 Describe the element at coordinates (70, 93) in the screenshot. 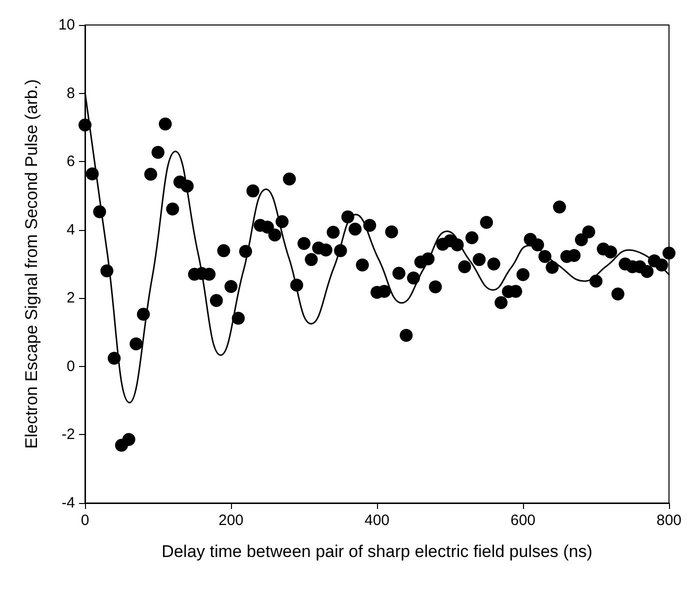

I see `y-tick-label: 8` at that location.